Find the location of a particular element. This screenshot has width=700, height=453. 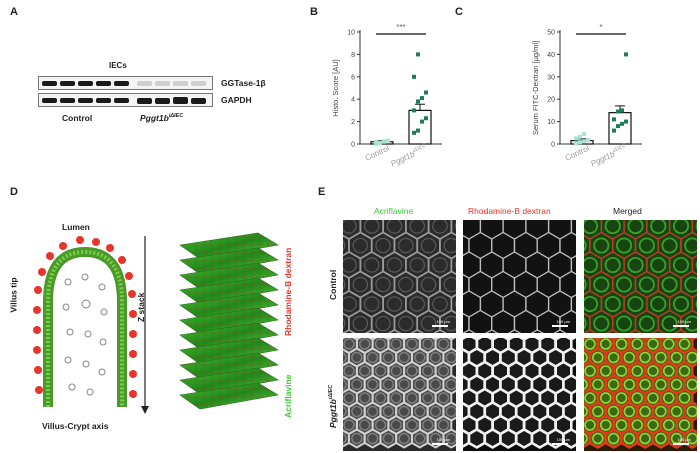

y-axis-title: Histo. Score [AU] is located at coordinates (335, 88).